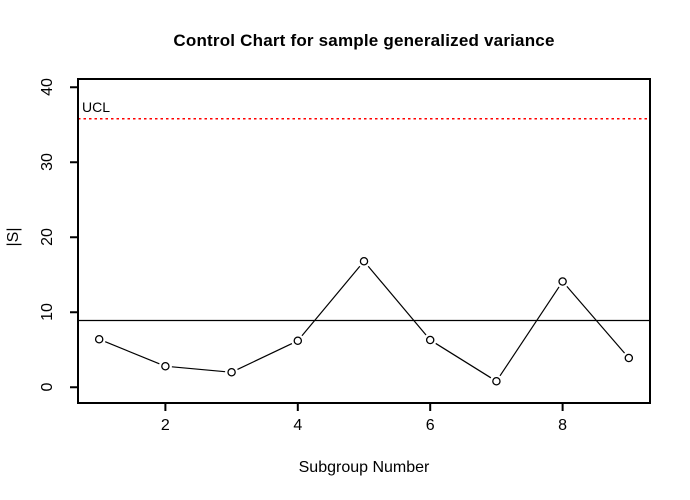 The image size is (690, 500). I want to click on x-tick-label: 2, so click(165, 425).